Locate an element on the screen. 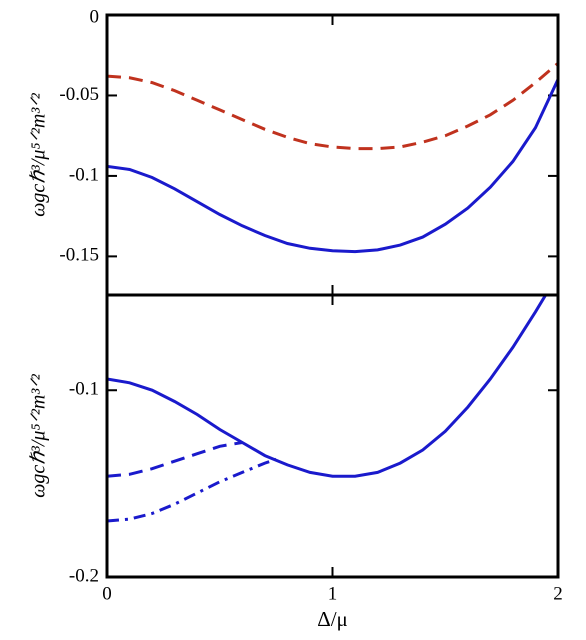 The height and width of the screenshot is (640, 586). y-tick-label: -0.2 is located at coordinates (84, 575).